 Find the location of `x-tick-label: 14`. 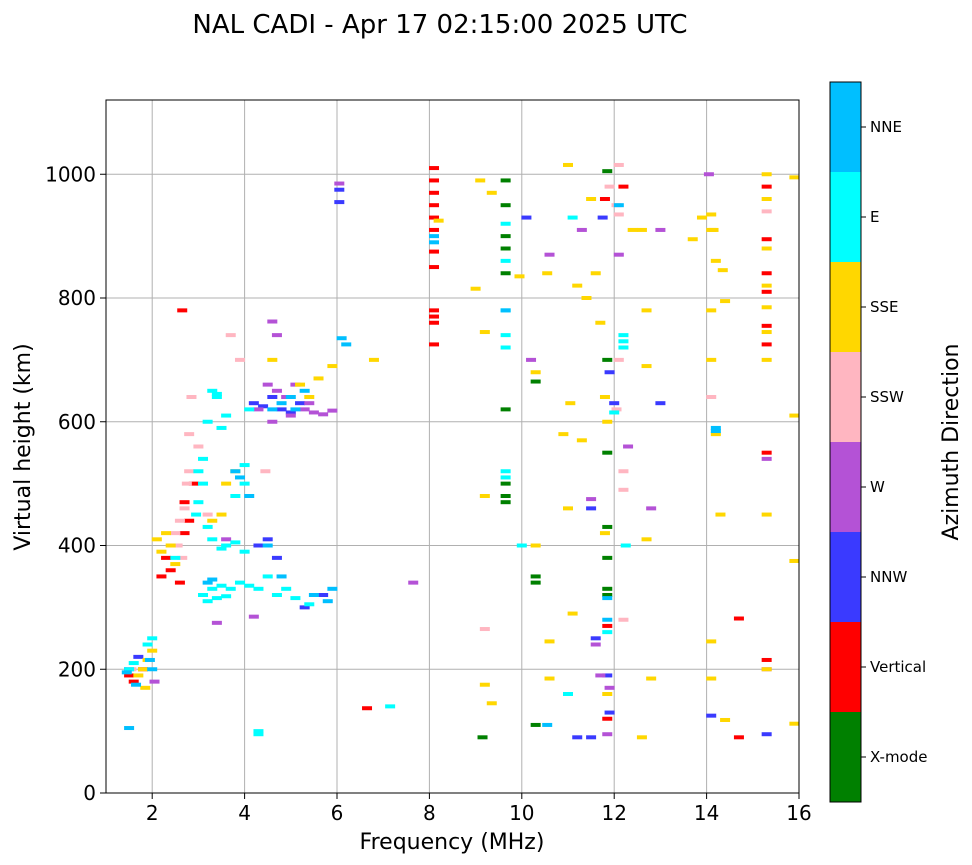

x-tick-label: 14 is located at coordinates (706, 813).